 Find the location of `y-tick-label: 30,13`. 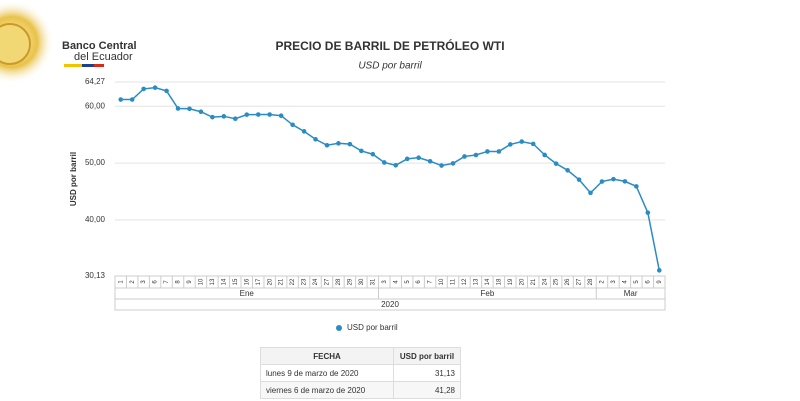

y-tick-label: 30,13 is located at coordinates (95, 275).